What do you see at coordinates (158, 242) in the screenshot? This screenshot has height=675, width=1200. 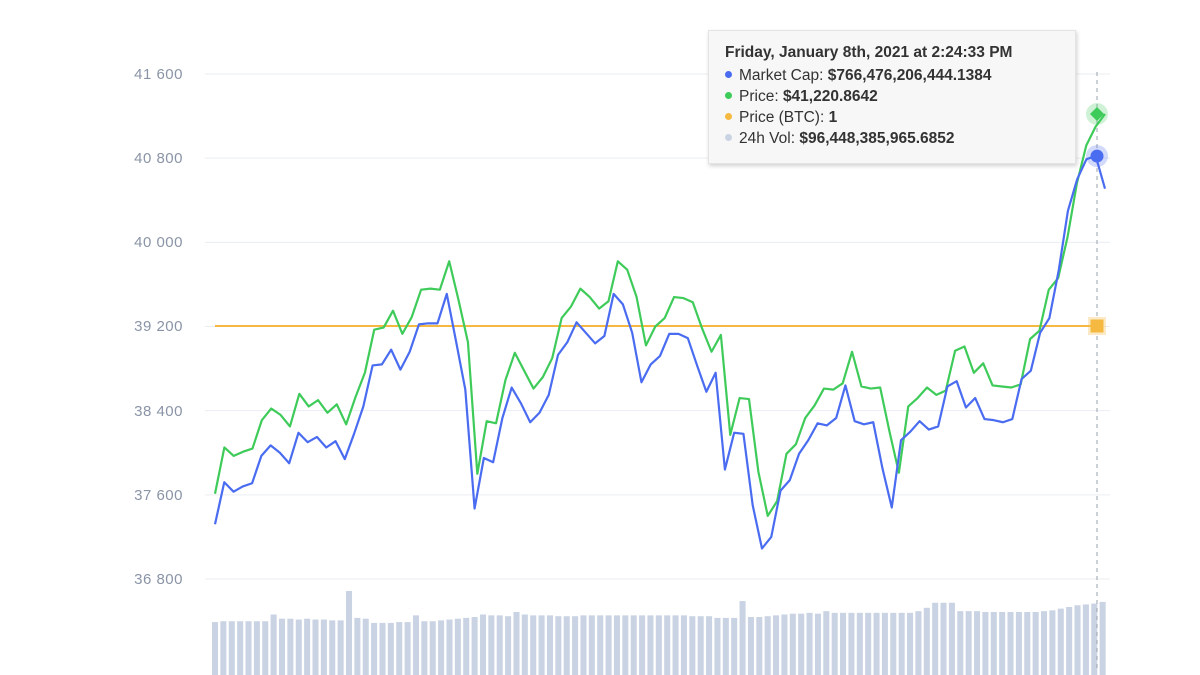 I see `y-tick-label: 40 000` at bounding box center [158, 242].